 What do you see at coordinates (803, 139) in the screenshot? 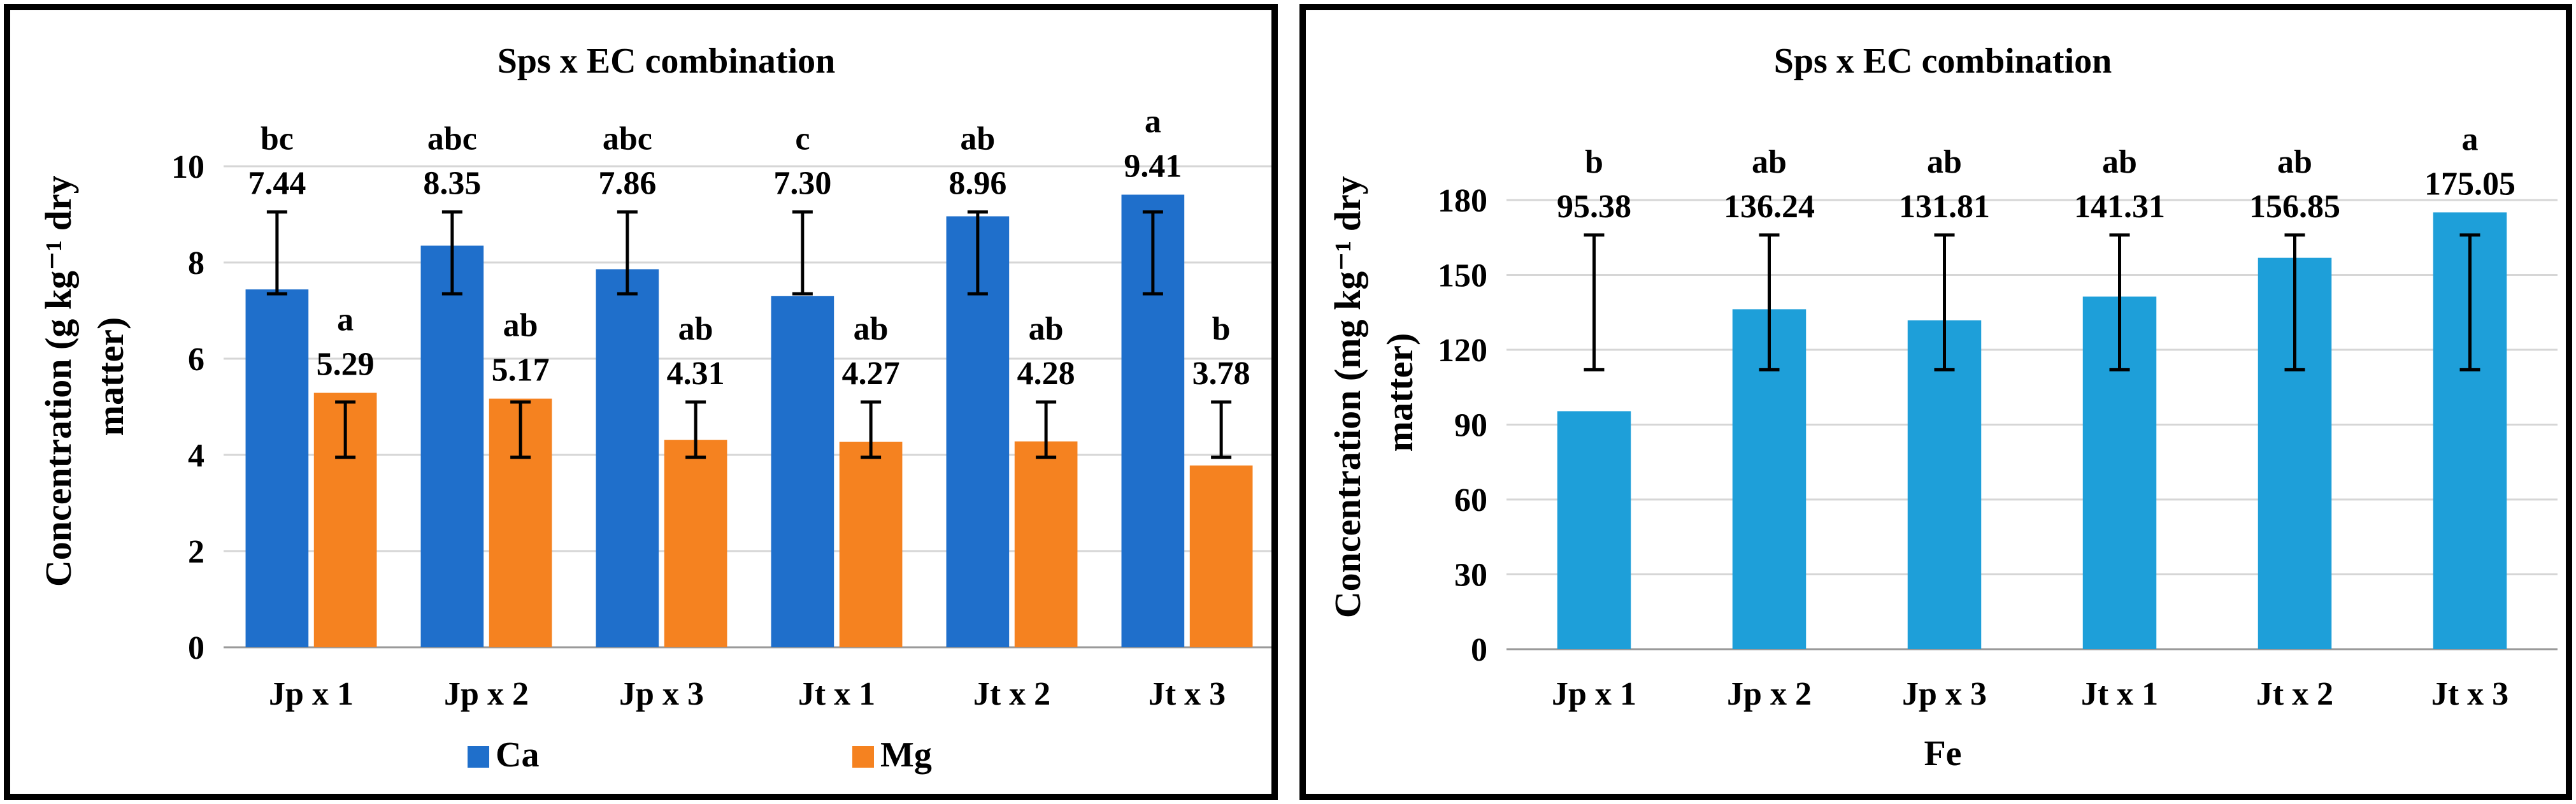
I see `significance-letter-ca: c` at bounding box center [803, 139].